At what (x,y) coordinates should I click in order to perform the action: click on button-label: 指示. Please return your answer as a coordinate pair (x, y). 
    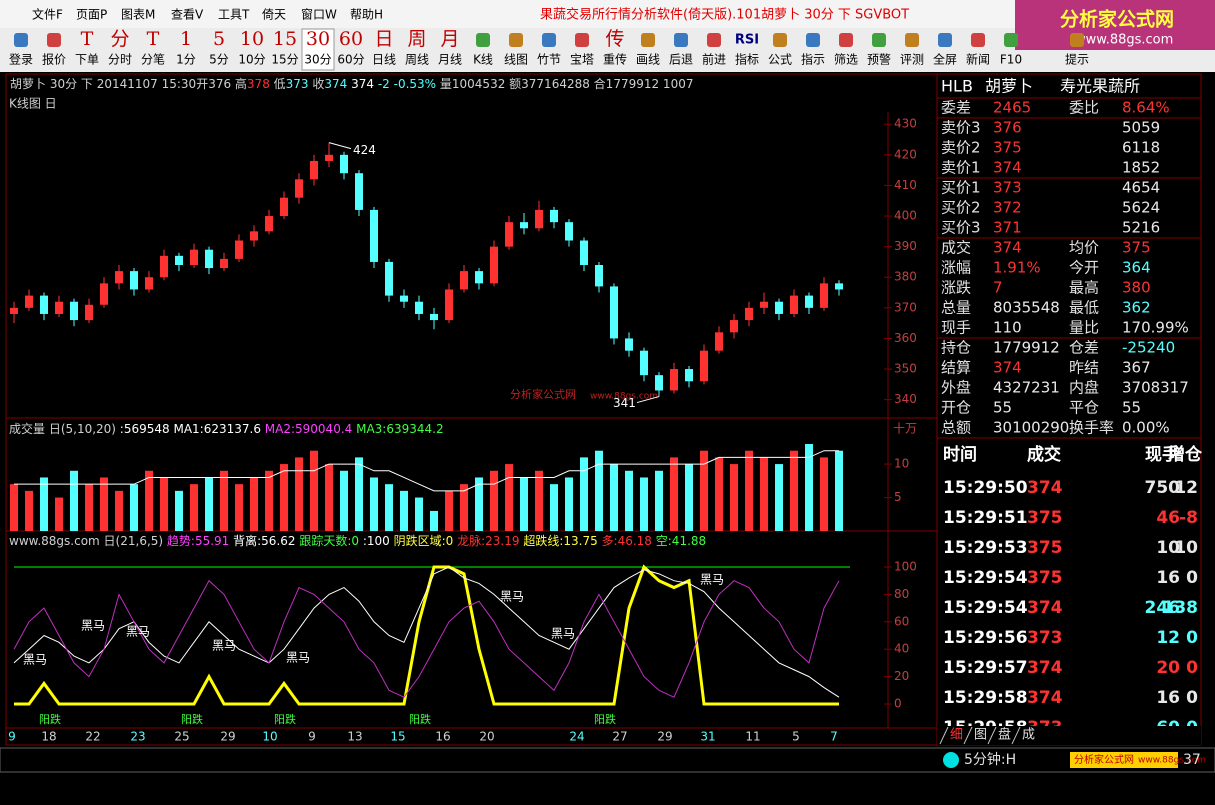
    Looking at the image, I should click on (813, 59).